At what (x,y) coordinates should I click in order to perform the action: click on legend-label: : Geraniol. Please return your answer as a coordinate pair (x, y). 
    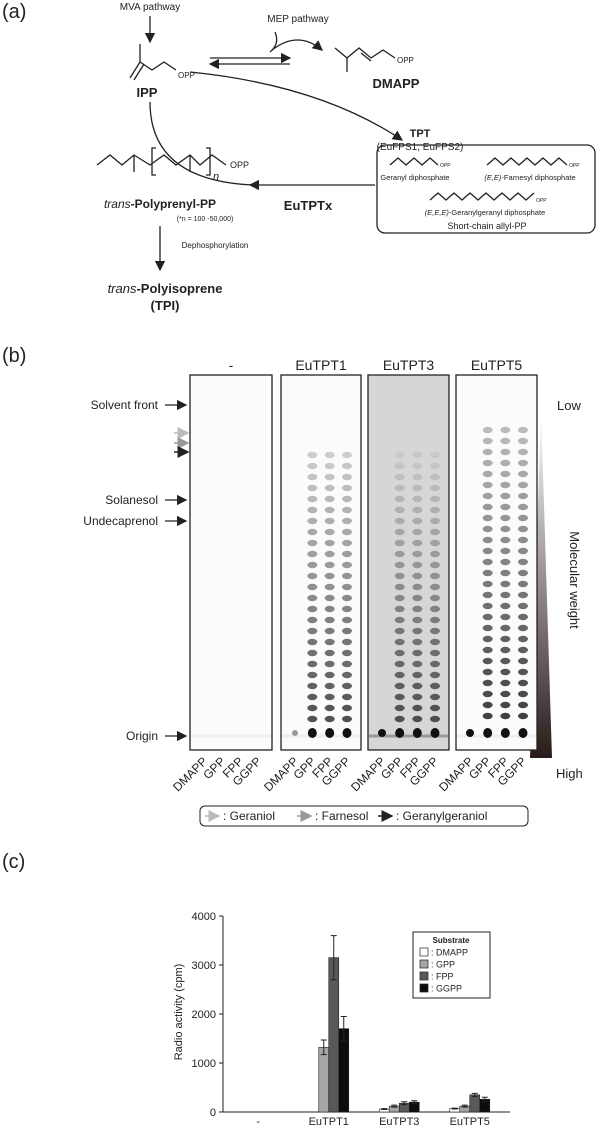
    Looking at the image, I should click on (249, 816).